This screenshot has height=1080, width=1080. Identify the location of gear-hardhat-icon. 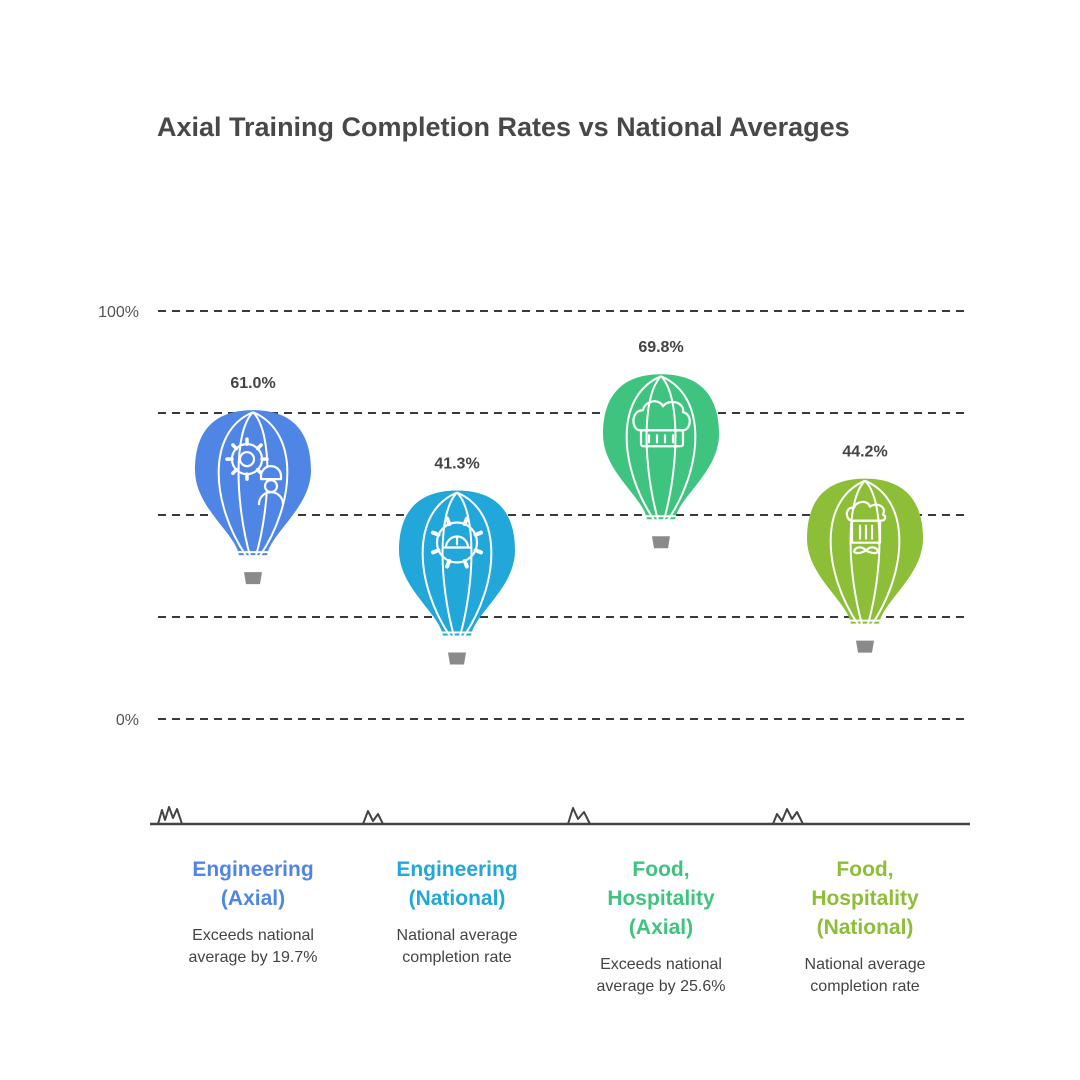
(457, 542).